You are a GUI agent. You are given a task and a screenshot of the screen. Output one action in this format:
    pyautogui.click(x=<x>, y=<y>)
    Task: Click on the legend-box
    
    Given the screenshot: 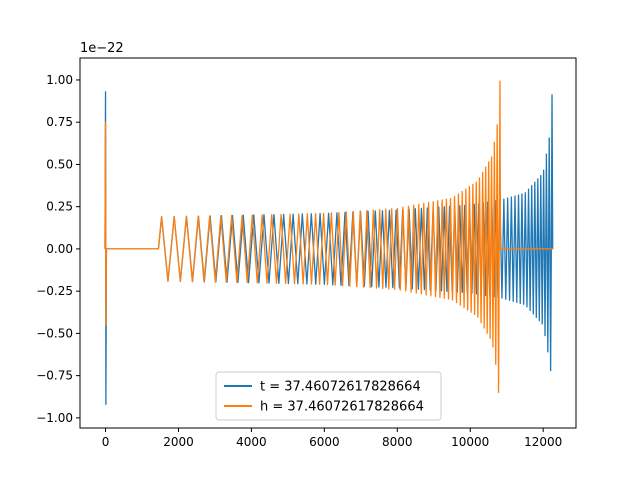 What is the action you would take?
    pyautogui.click(x=328, y=396)
    